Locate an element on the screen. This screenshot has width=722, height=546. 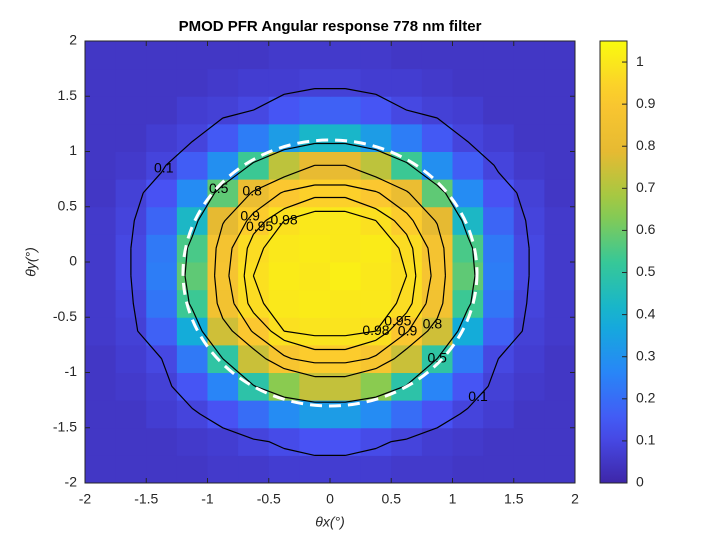
chart-title: PMOD PFR Angular response 778 nm filter is located at coordinates (330, 26).